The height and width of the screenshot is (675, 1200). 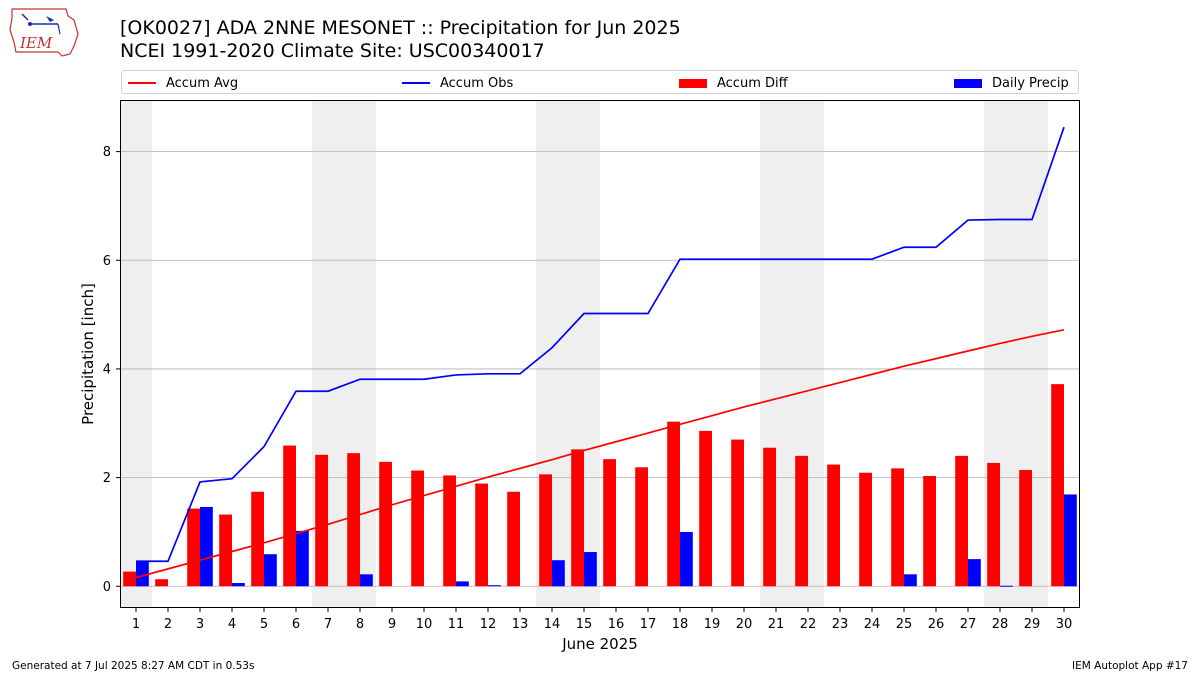 What do you see at coordinates (107, 152) in the screenshot?
I see `y-tick-label-8: 8` at bounding box center [107, 152].